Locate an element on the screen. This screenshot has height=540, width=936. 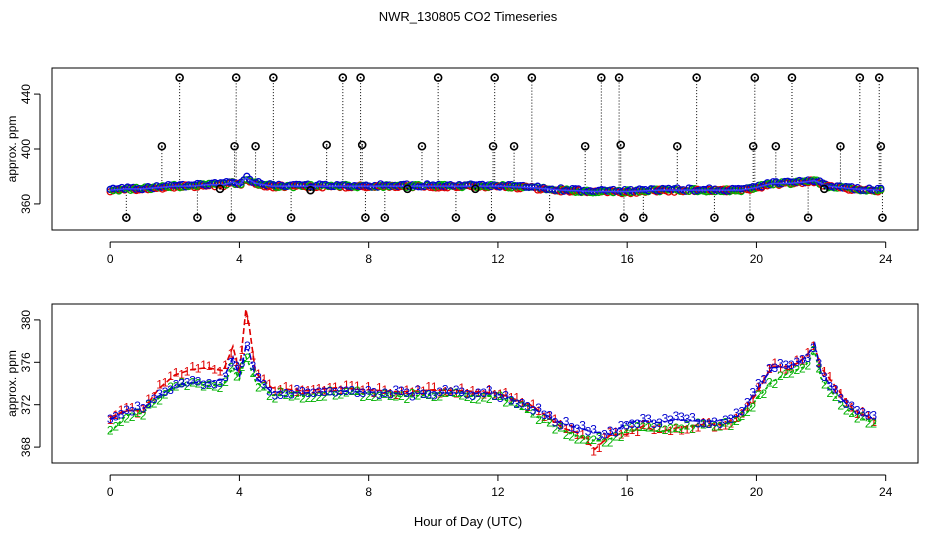
bottom-y-tick-label: 368 is located at coordinates (26, 447).